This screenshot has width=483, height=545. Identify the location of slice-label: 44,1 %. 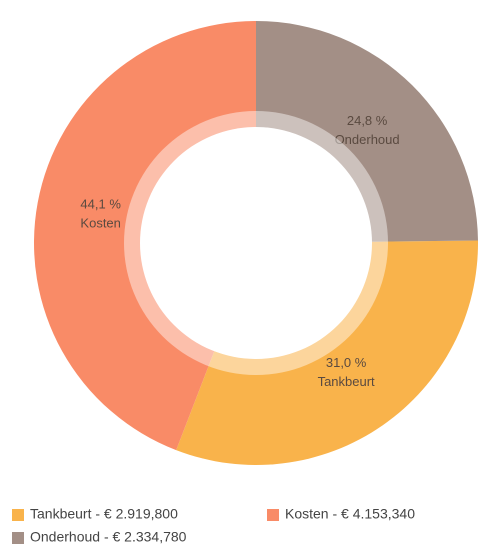
(100, 204).